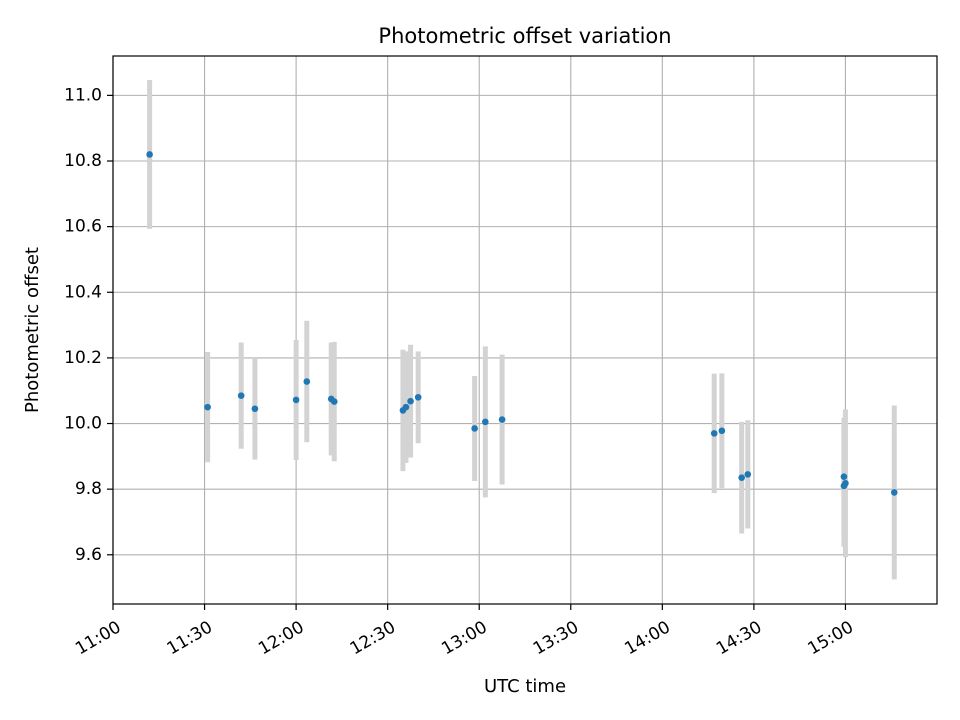 Image resolution: width=960 pixels, height=720 pixels. I want to click on y-tick-label: 10.0, so click(83, 424).